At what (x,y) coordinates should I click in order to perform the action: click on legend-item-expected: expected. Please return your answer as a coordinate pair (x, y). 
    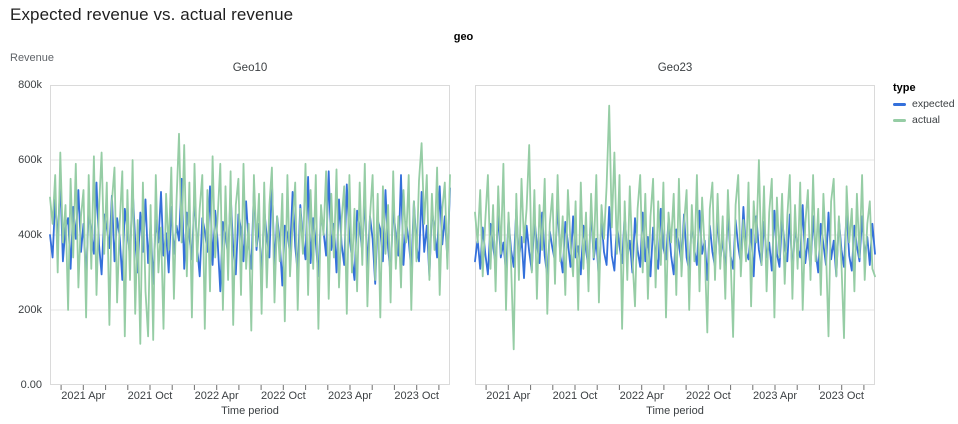
    Looking at the image, I should click on (924, 104).